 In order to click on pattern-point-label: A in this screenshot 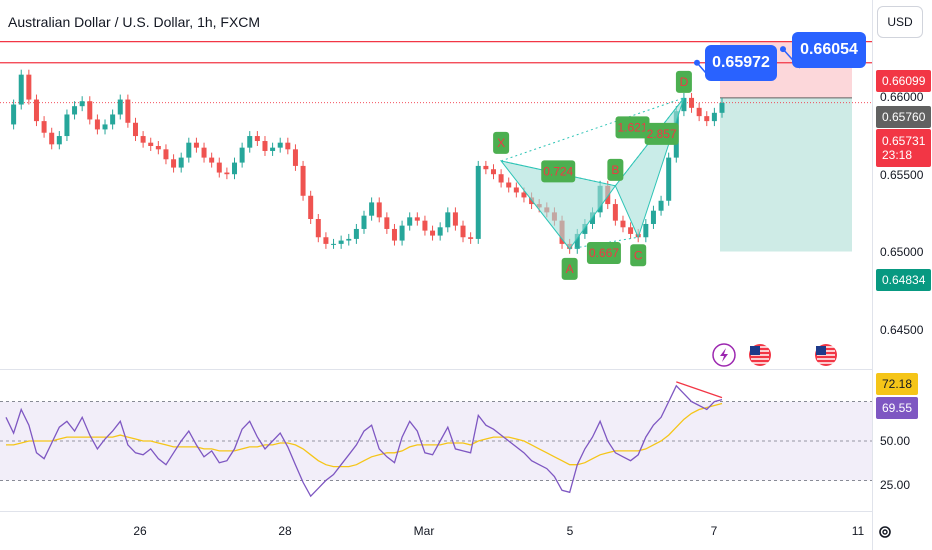, I will do `click(569, 268)`.